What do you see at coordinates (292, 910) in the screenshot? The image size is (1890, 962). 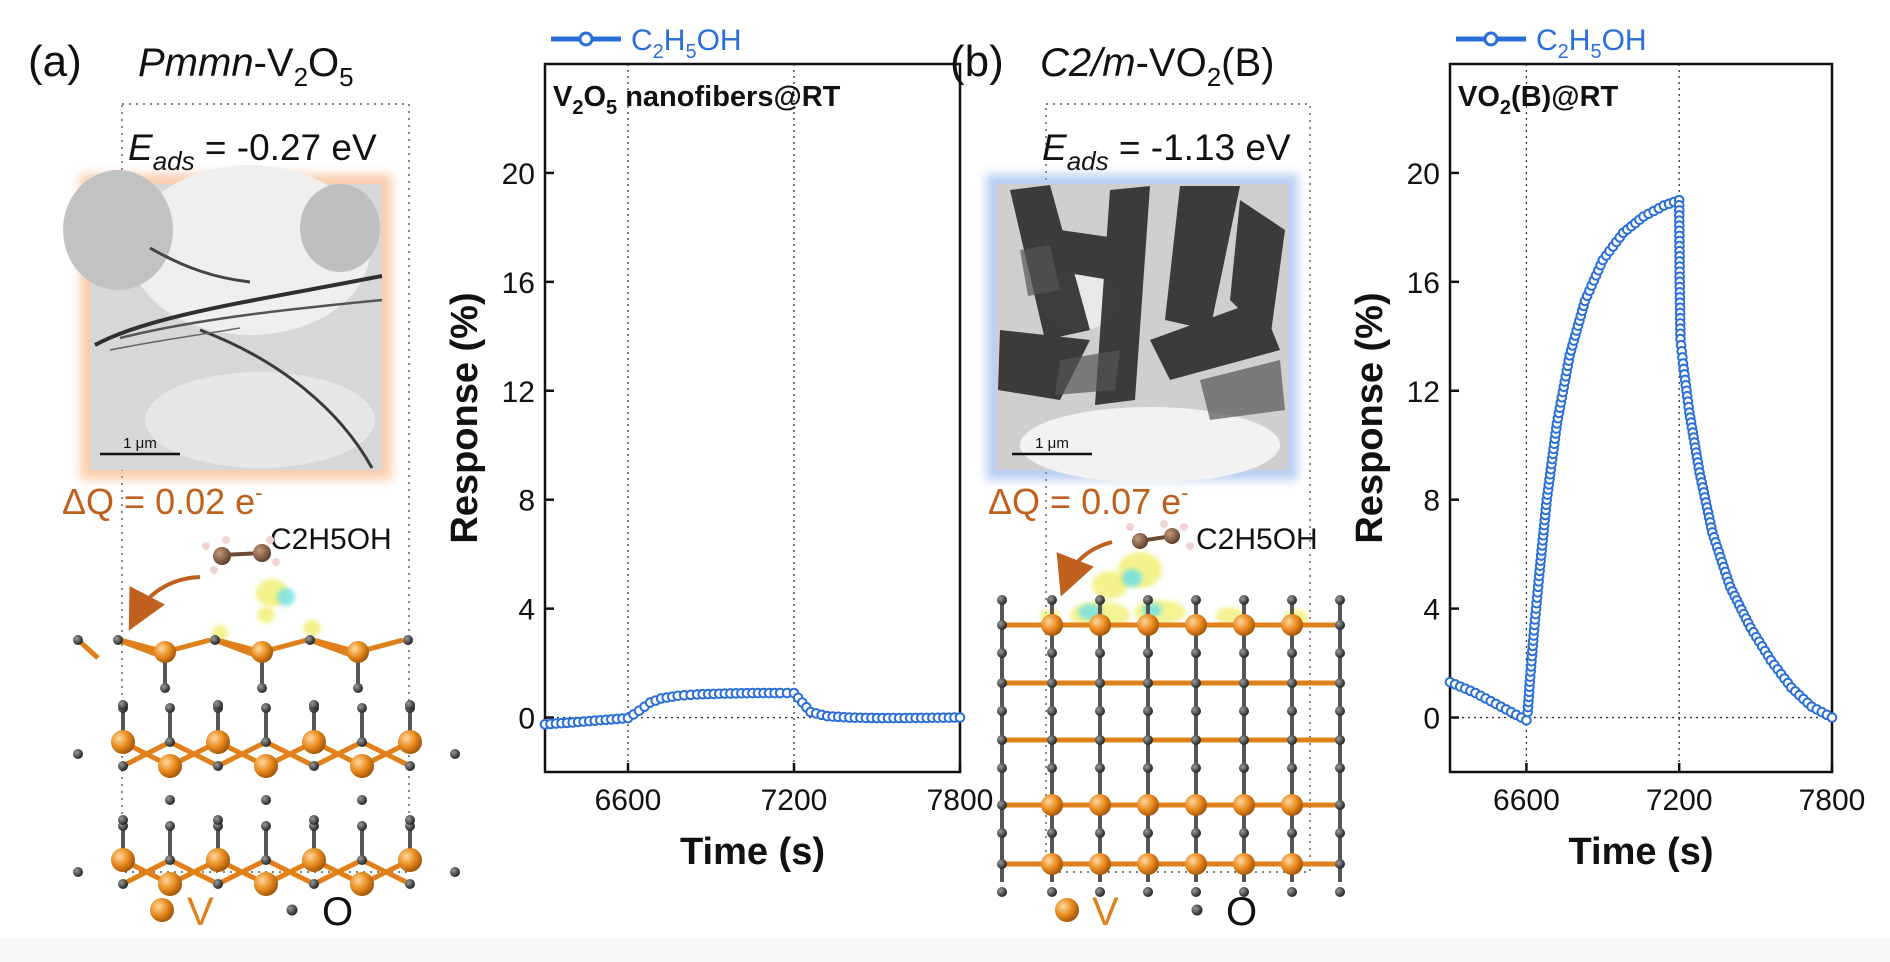 I see `oxygen-icon` at bounding box center [292, 910].